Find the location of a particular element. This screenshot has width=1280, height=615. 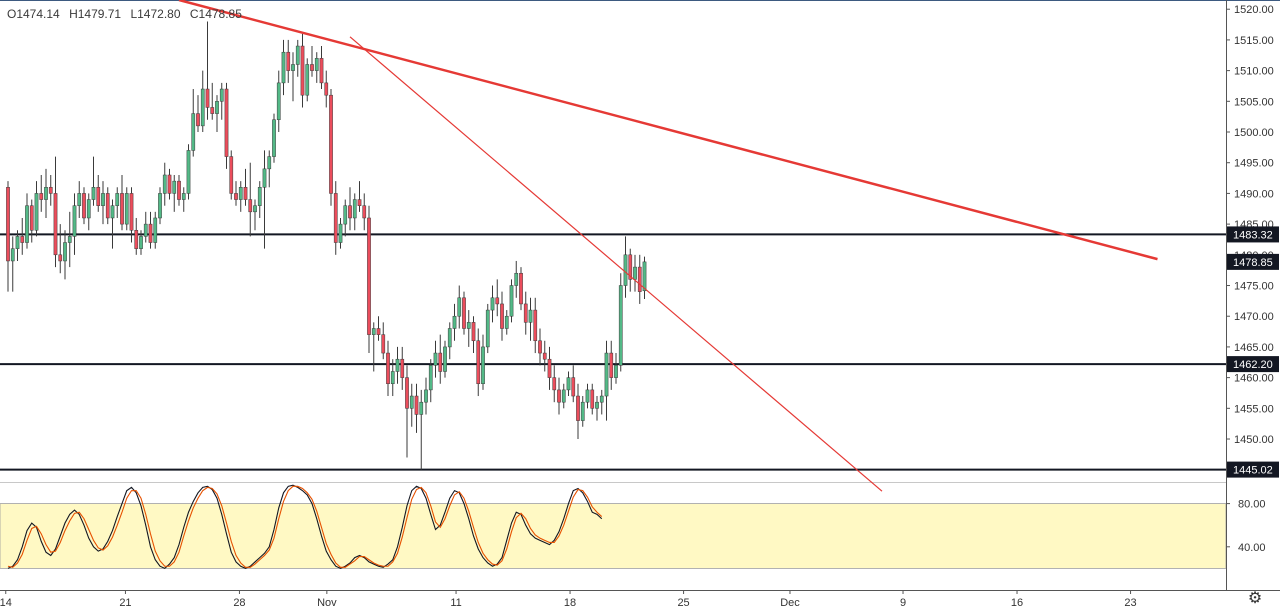

price-tick-label: 1455.00 is located at coordinates (1254, 409).